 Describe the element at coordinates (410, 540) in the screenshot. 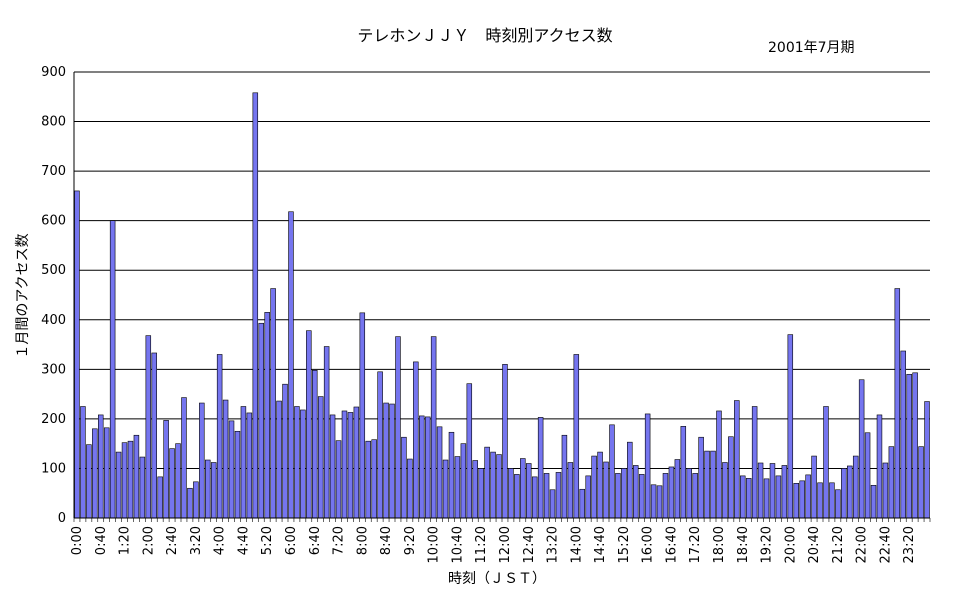

I see `x-tick-label: 9:20` at that location.